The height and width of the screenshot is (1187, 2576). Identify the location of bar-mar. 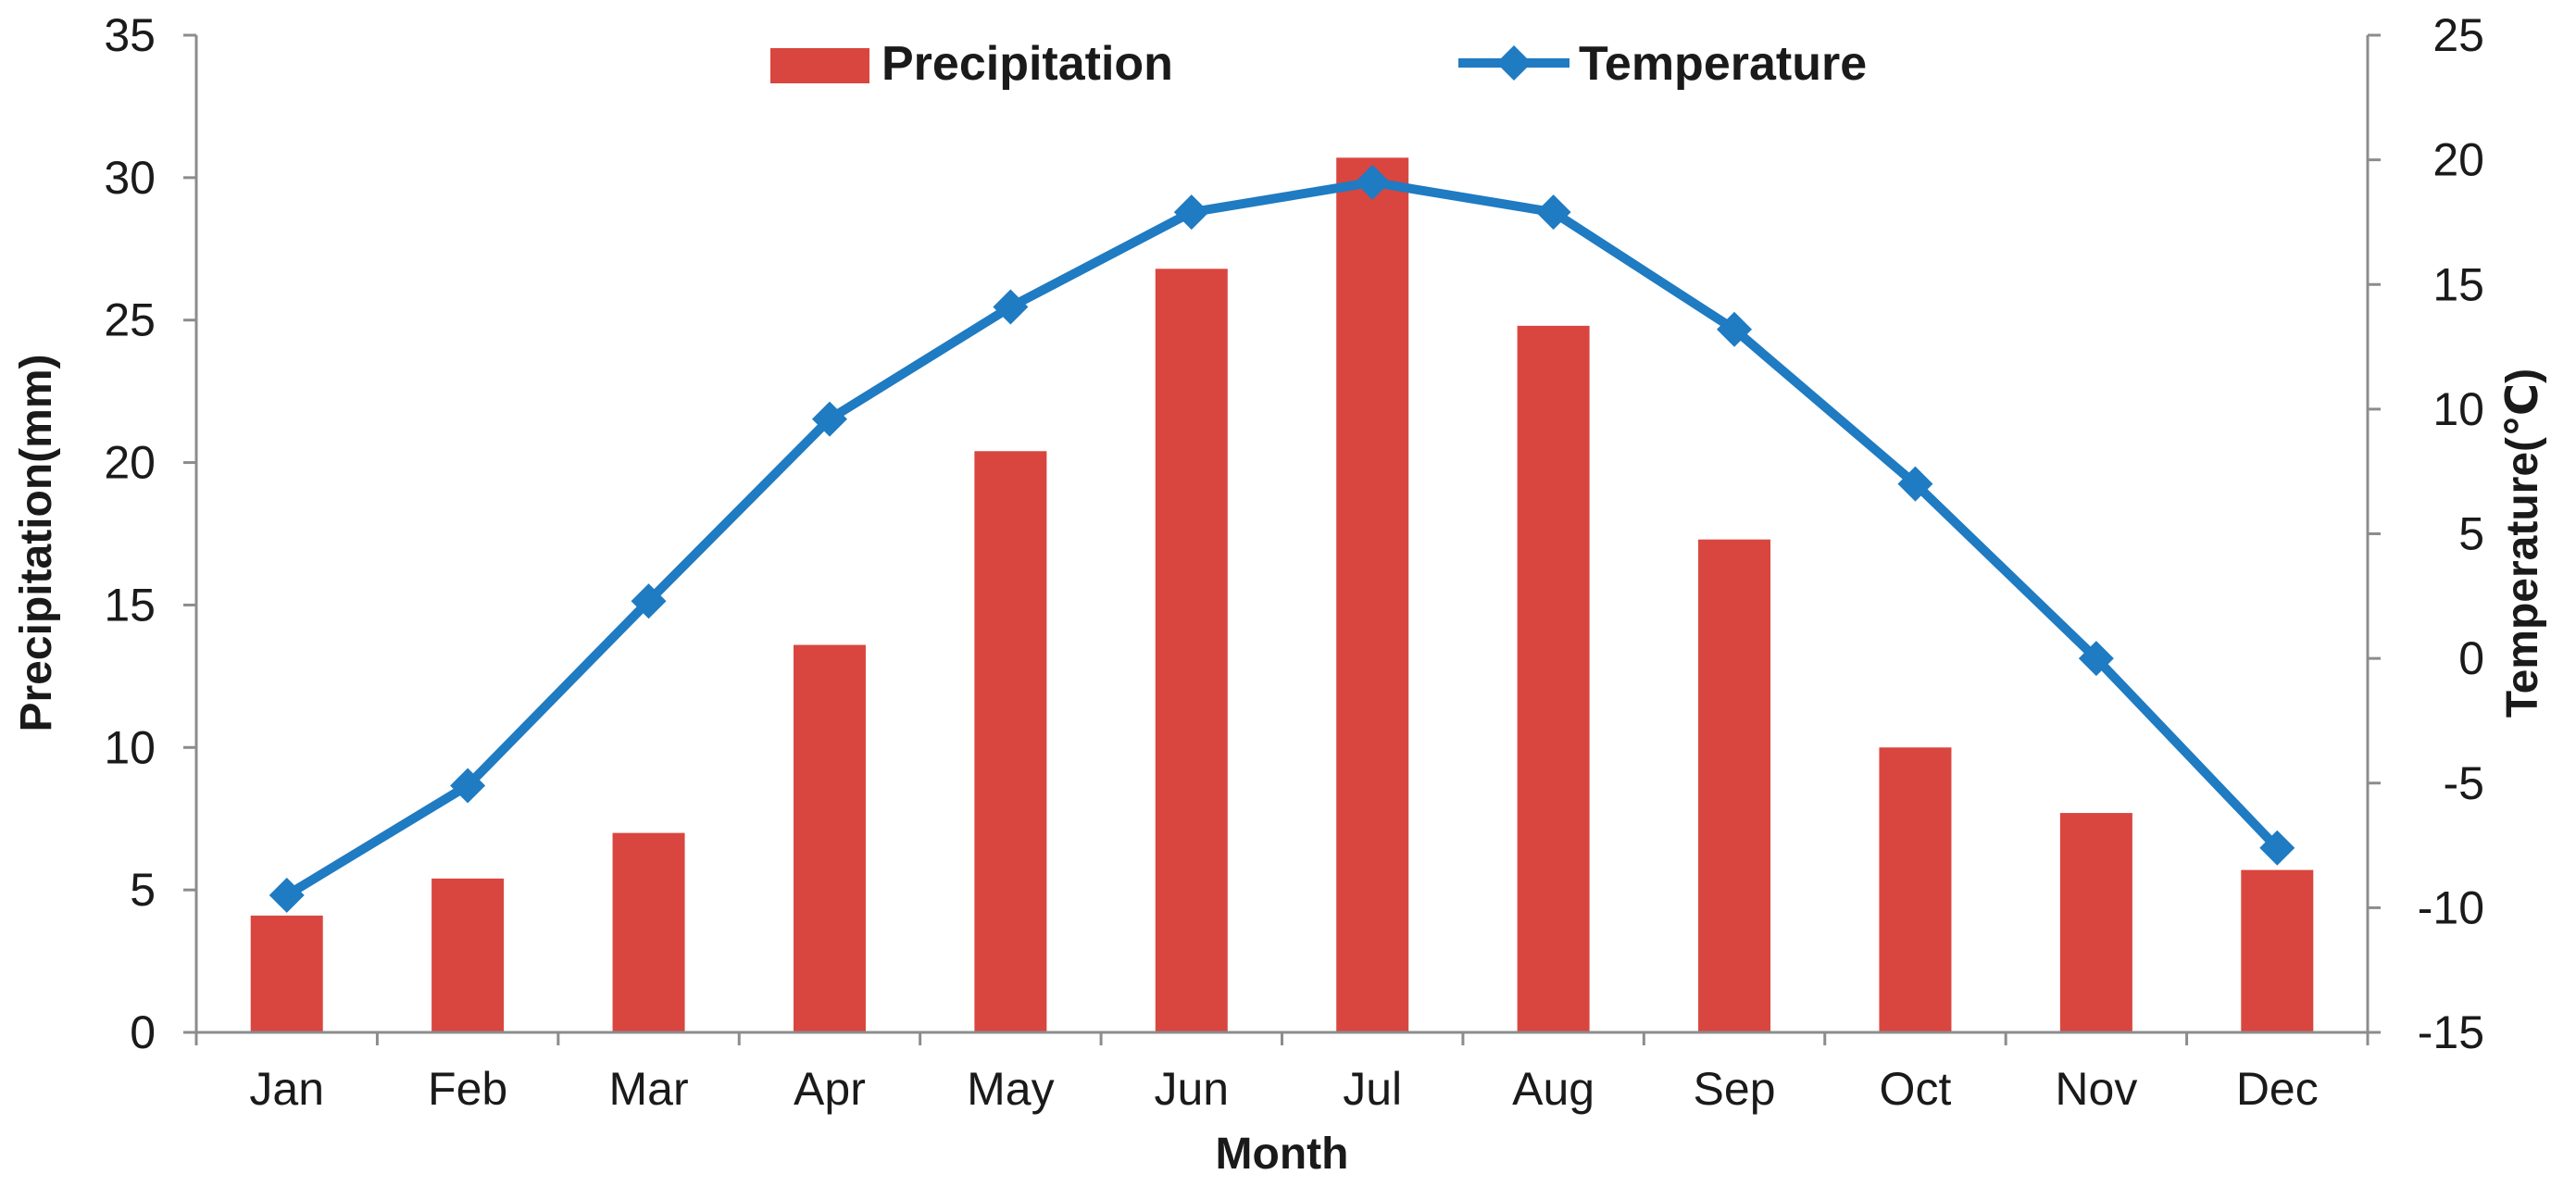
(649, 932).